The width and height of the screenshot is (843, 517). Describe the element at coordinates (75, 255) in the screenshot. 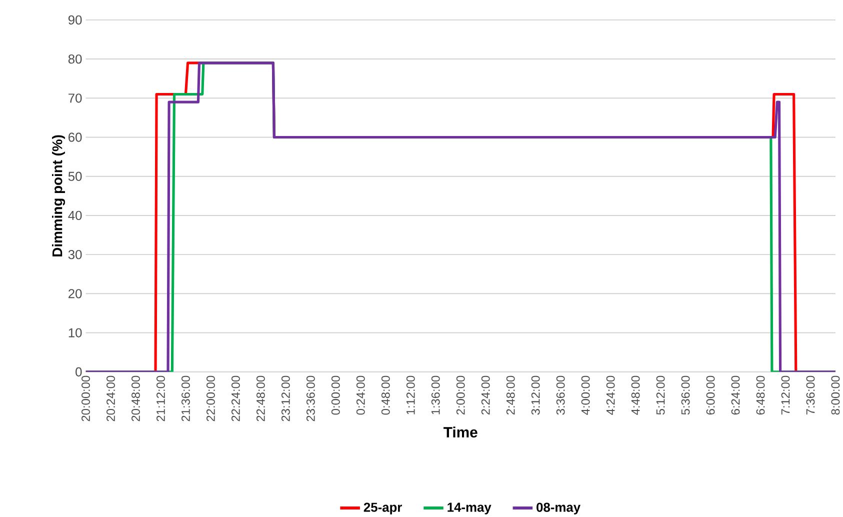

I see `y-tick-label: 30` at that location.